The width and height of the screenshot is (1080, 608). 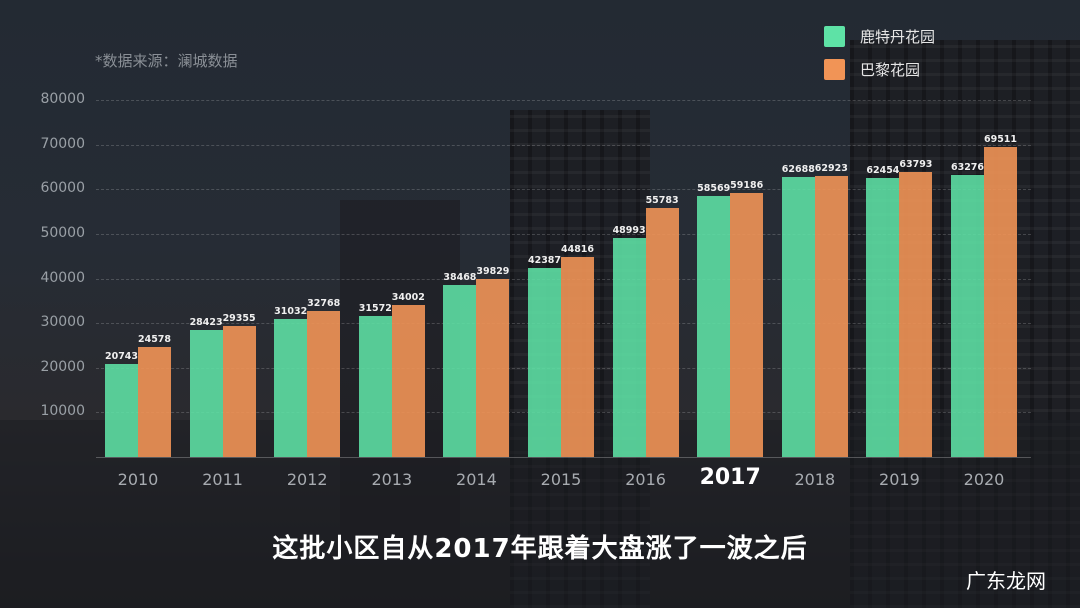 What do you see at coordinates (645, 479) in the screenshot?
I see `x-tick-label: 2016` at bounding box center [645, 479].